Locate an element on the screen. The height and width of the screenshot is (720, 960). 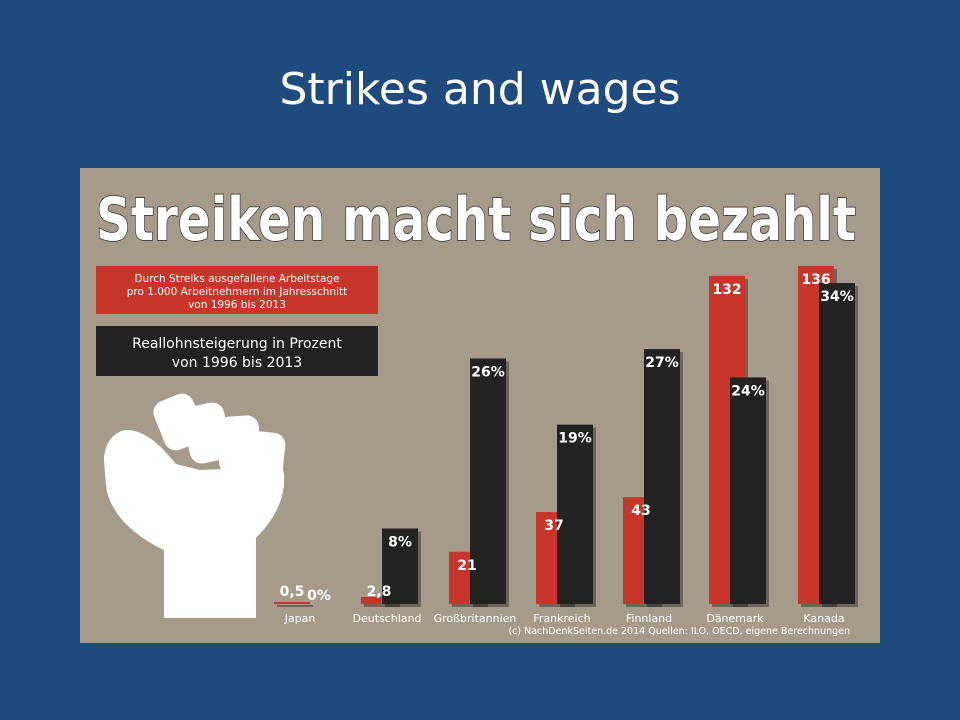
category-label-2: Großbritannien is located at coordinates (475, 618).